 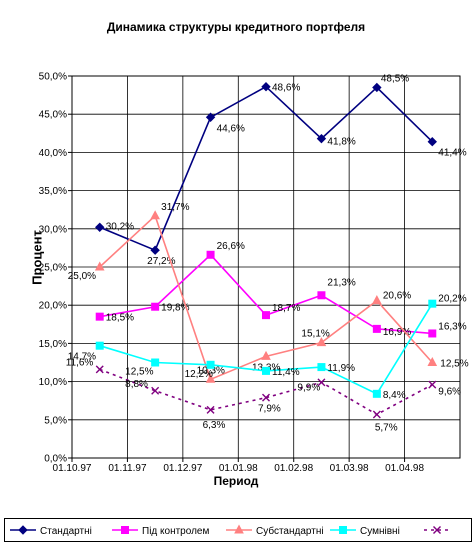 What do you see at coordinates (53, 344) in the screenshot?
I see `y-tick-label: 15,0%` at bounding box center [53, 344].